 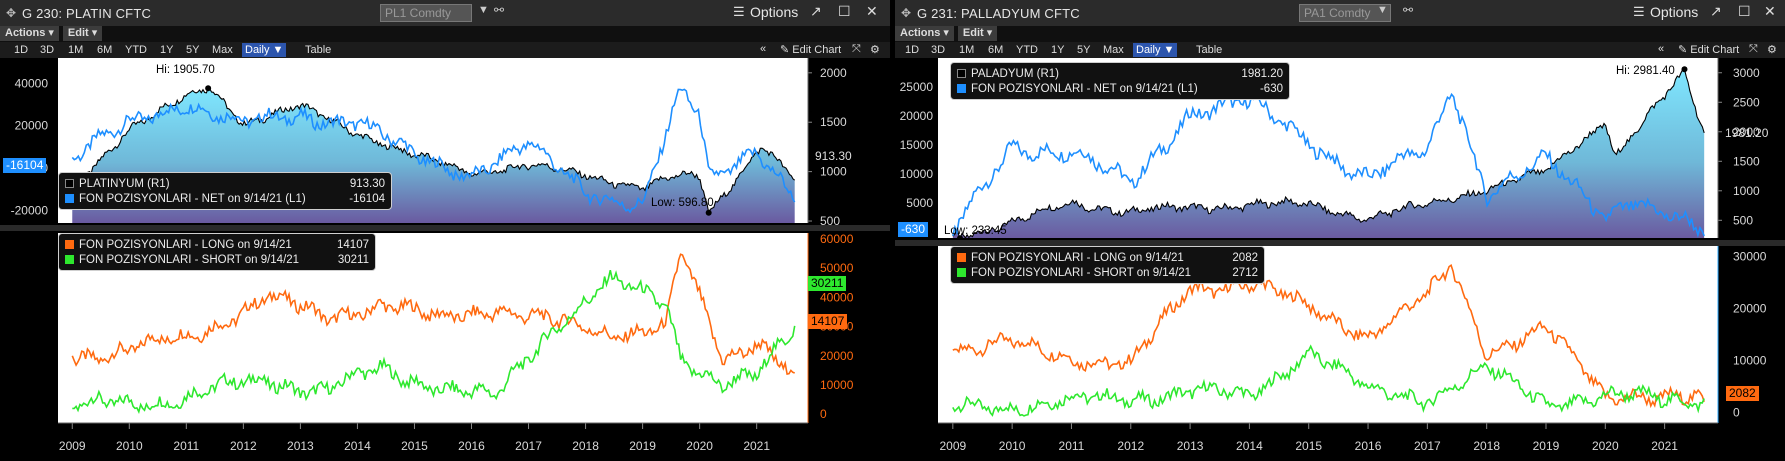 What do you see at coordinates (1308, 446) in the screenshot?
I see `x-tick-label: 2015` at bounding box center [1308, 446].